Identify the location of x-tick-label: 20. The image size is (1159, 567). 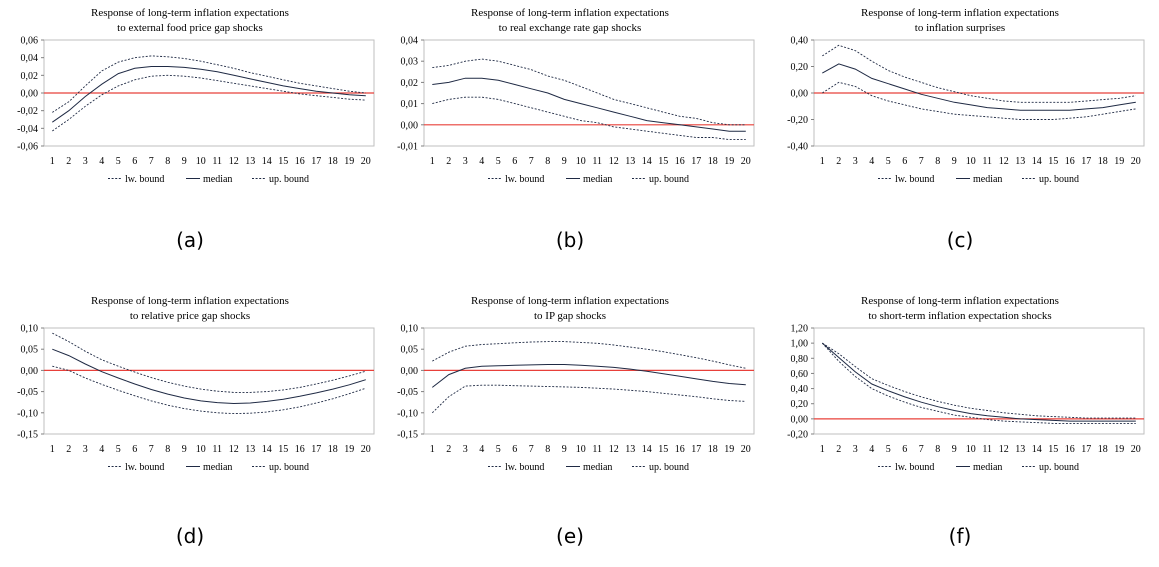
(366, 161).